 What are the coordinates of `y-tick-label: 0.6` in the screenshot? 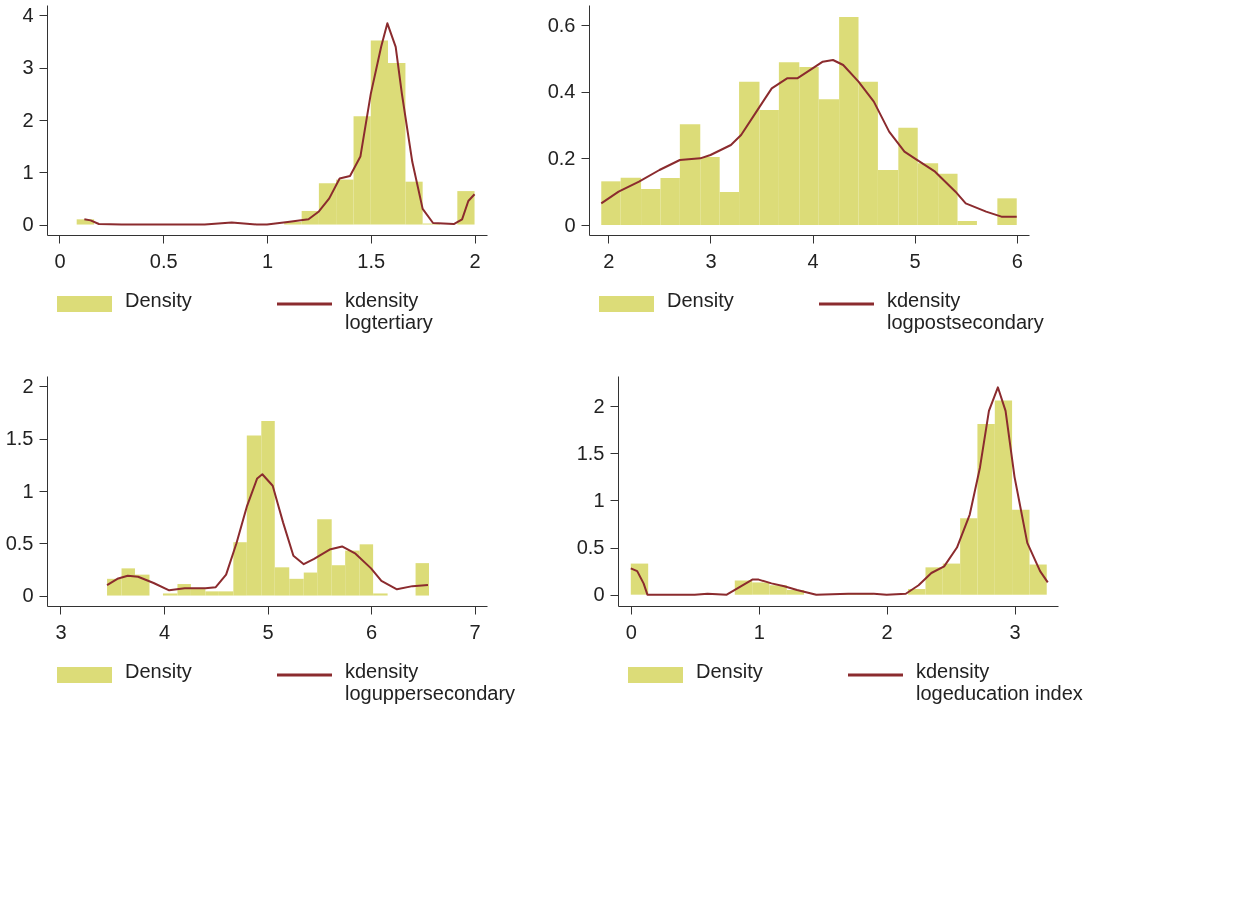 It's located at (561, 24).